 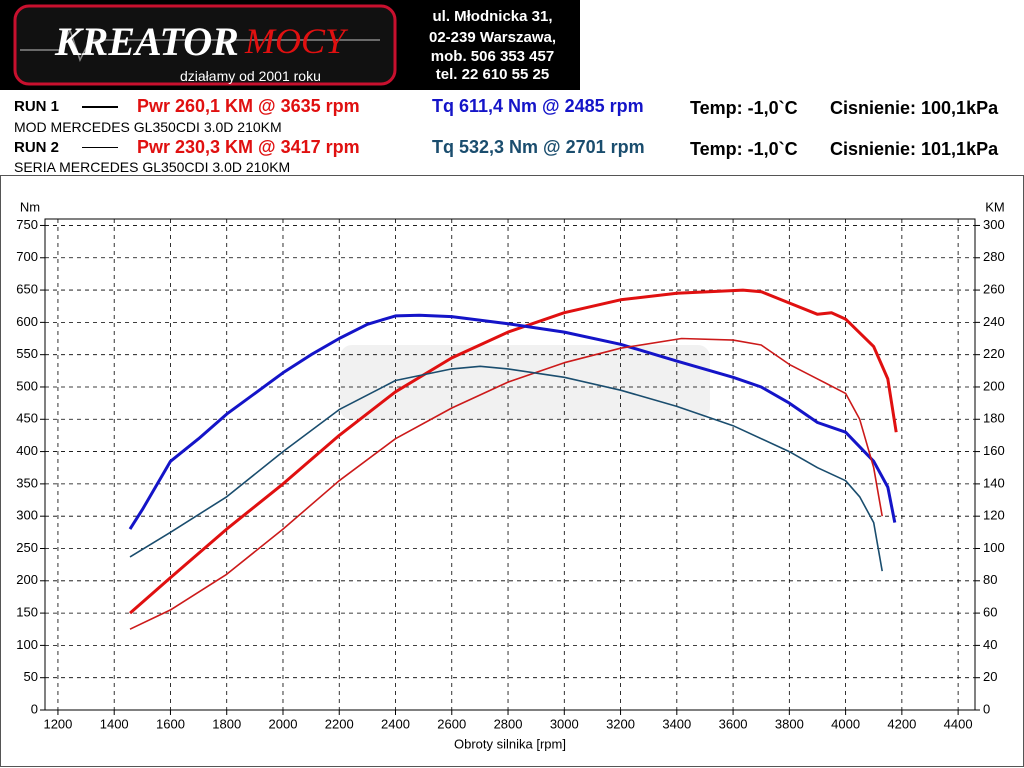 I want to click on x-tick-label: 2800, so click(x=508, y=723).